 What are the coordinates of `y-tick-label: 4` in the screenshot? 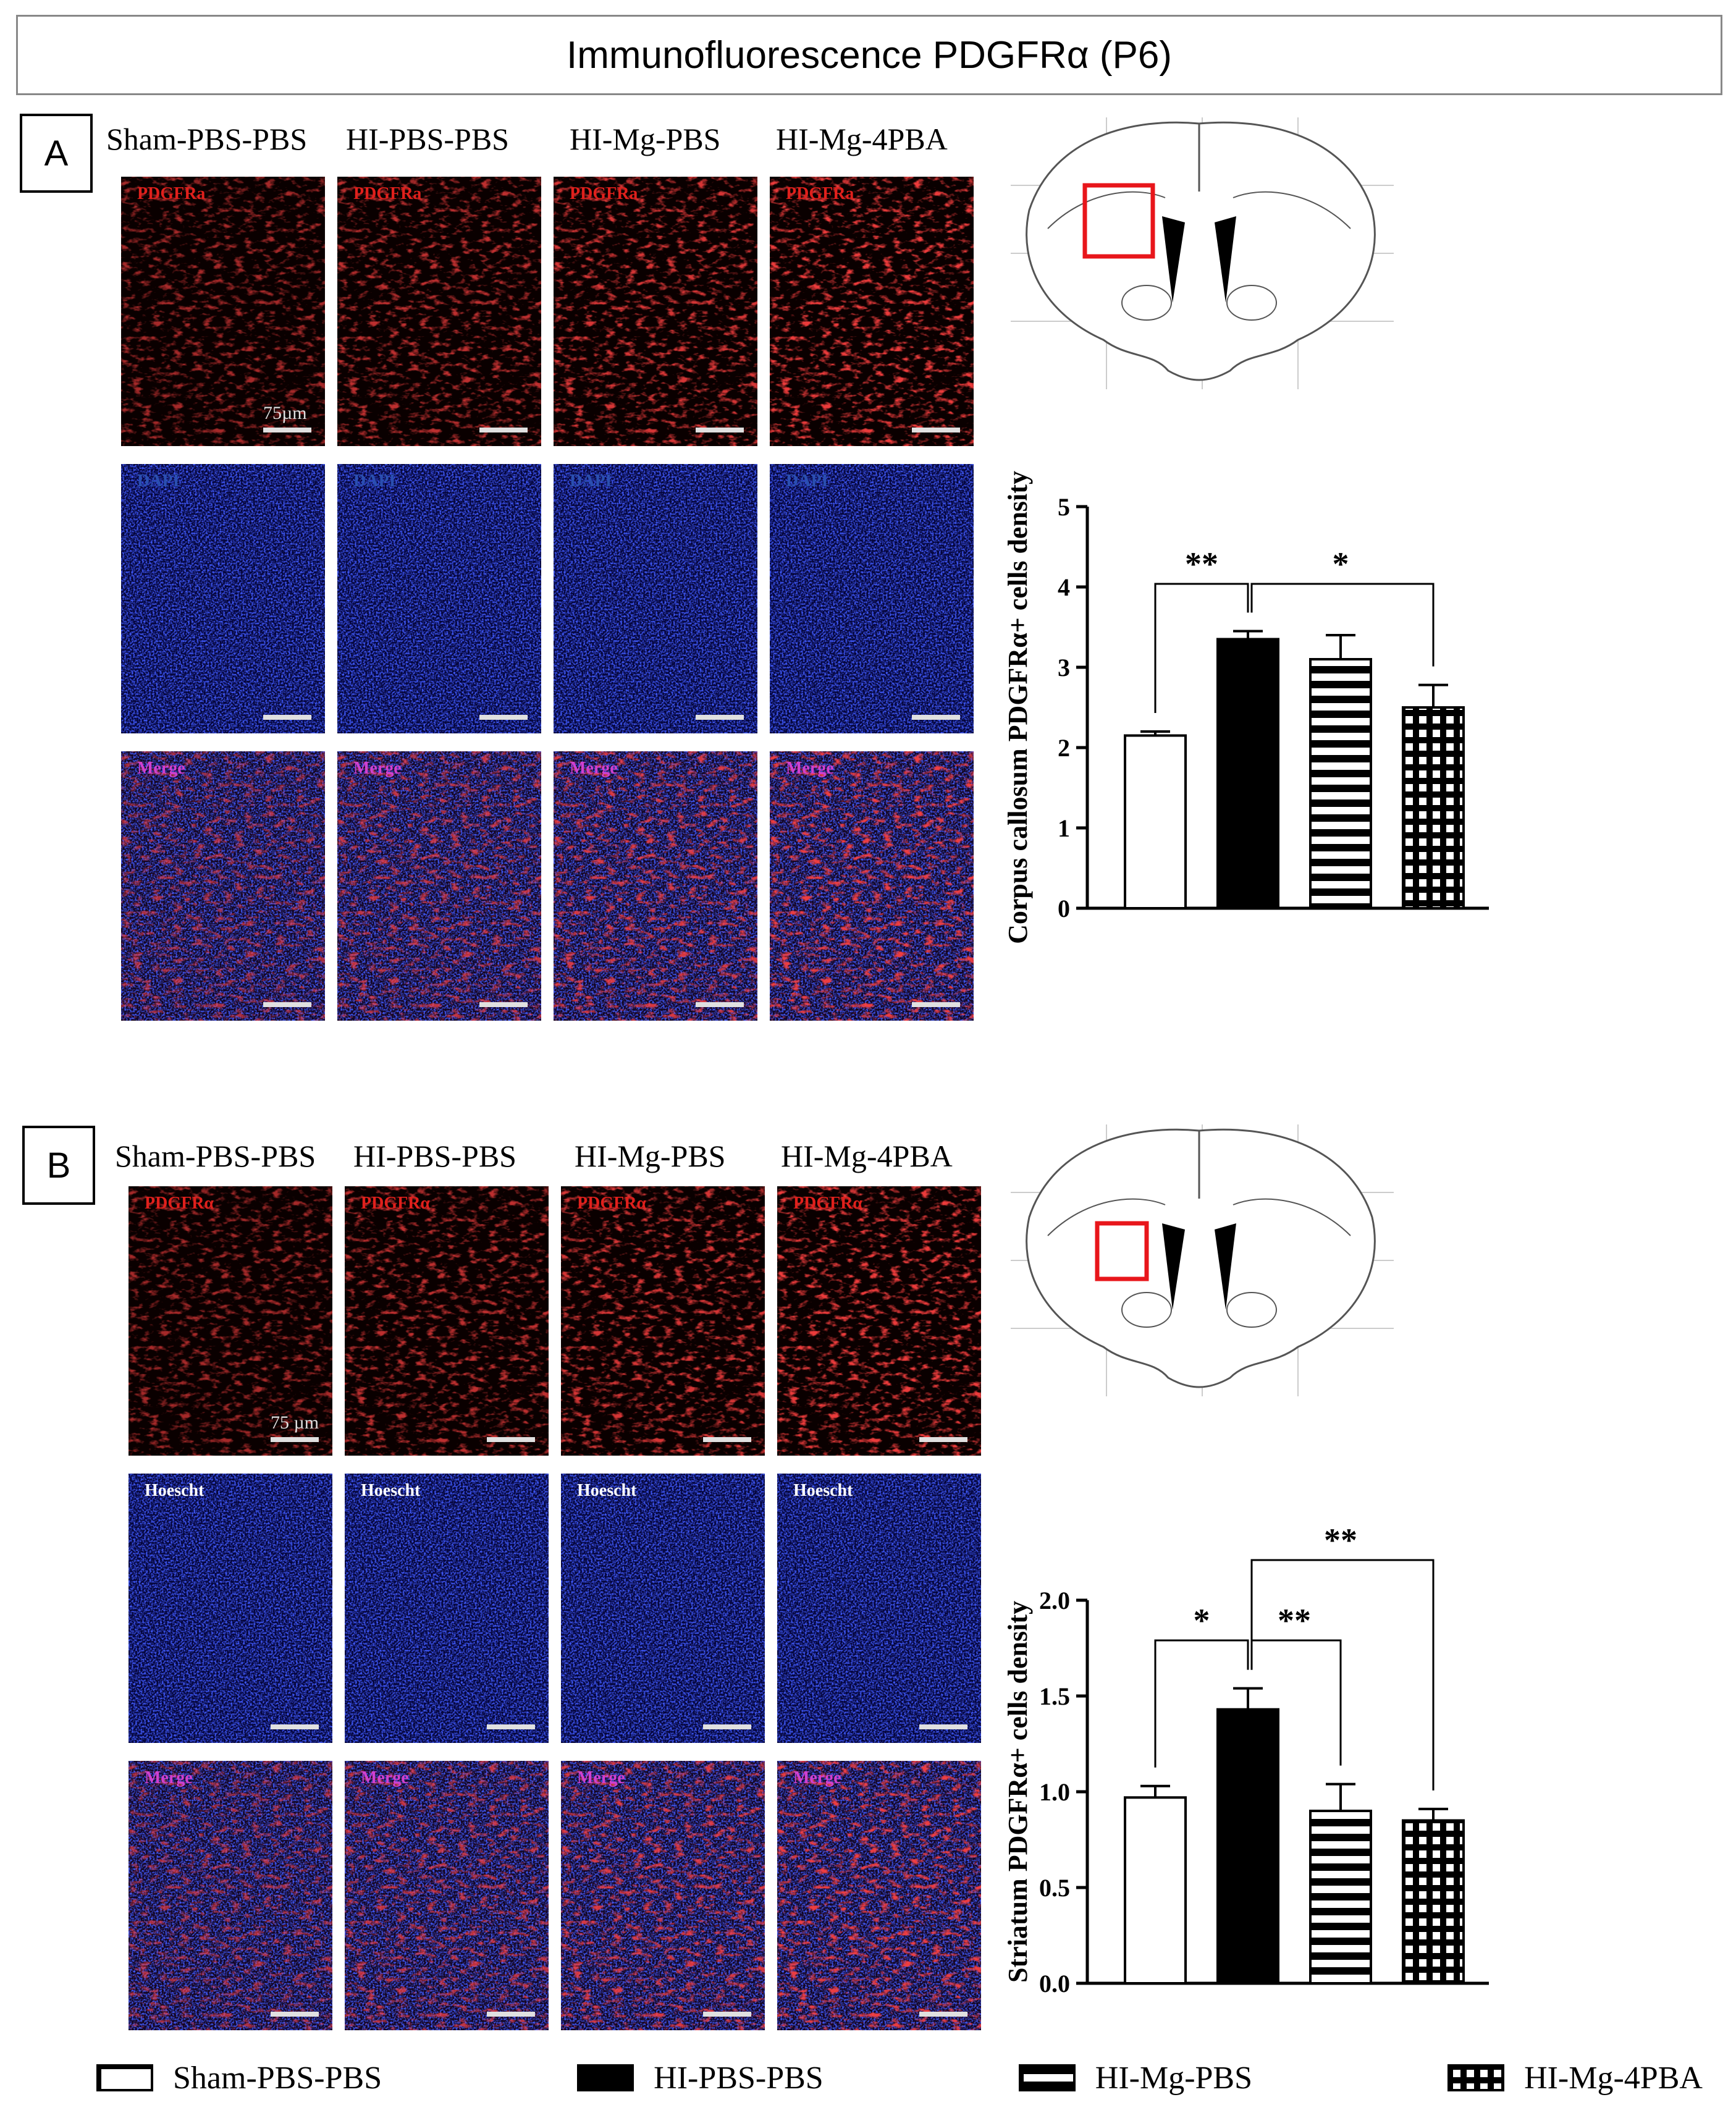 It's located at (1064, 587).